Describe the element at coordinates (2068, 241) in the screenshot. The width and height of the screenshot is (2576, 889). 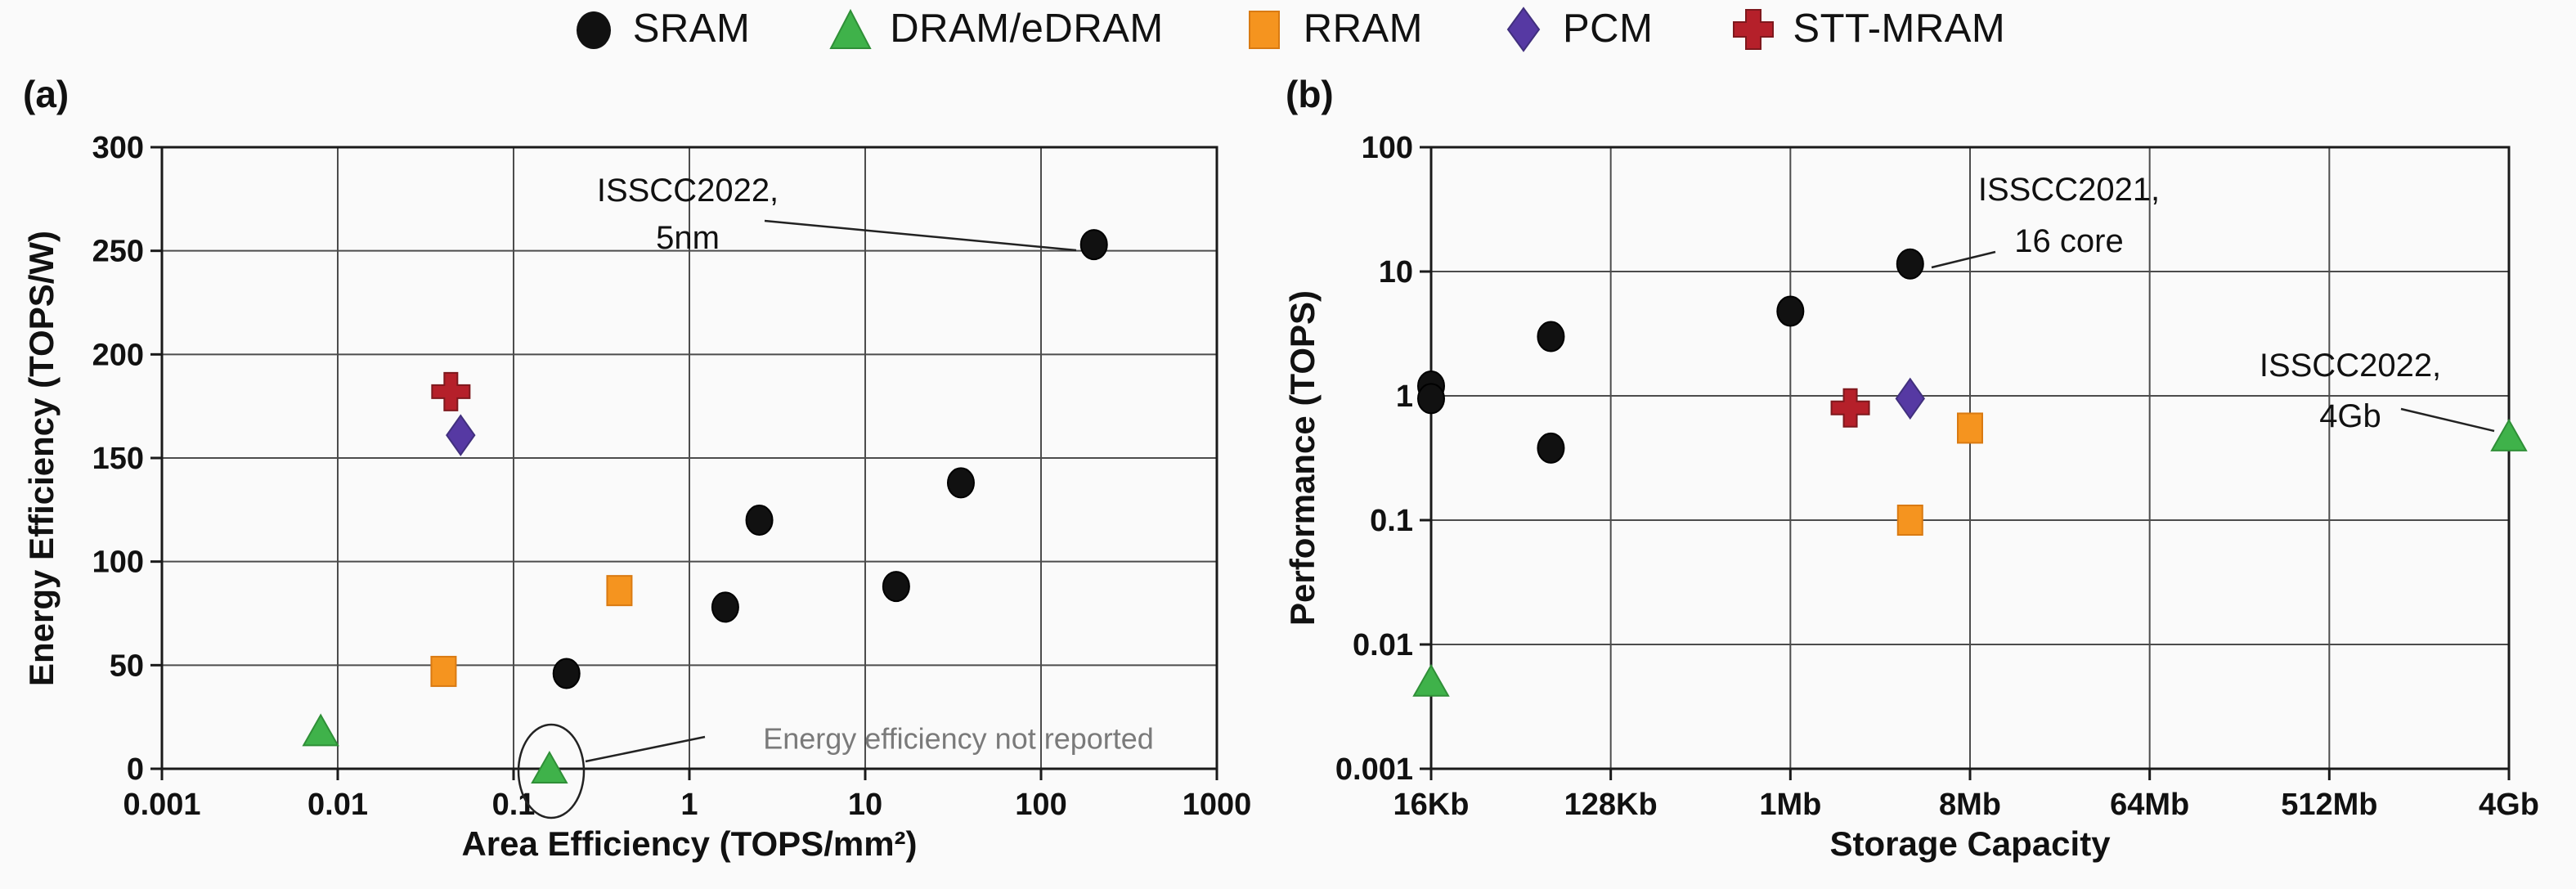
I see `annotation-text-isscc2021-16core: 16 core` at that location.